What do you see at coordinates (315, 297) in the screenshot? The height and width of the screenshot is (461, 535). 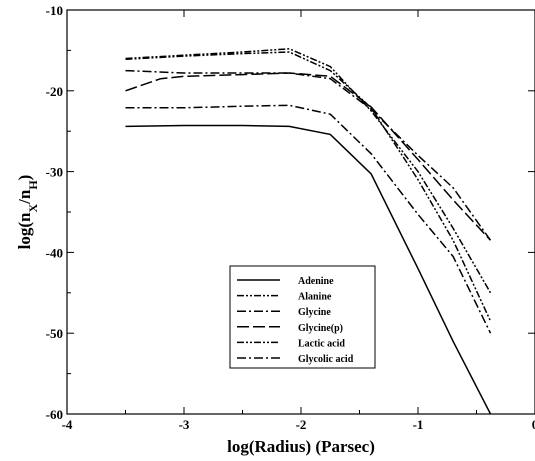 I see `legend-label-alanine: Alanine` at bounding box center [315, 297].